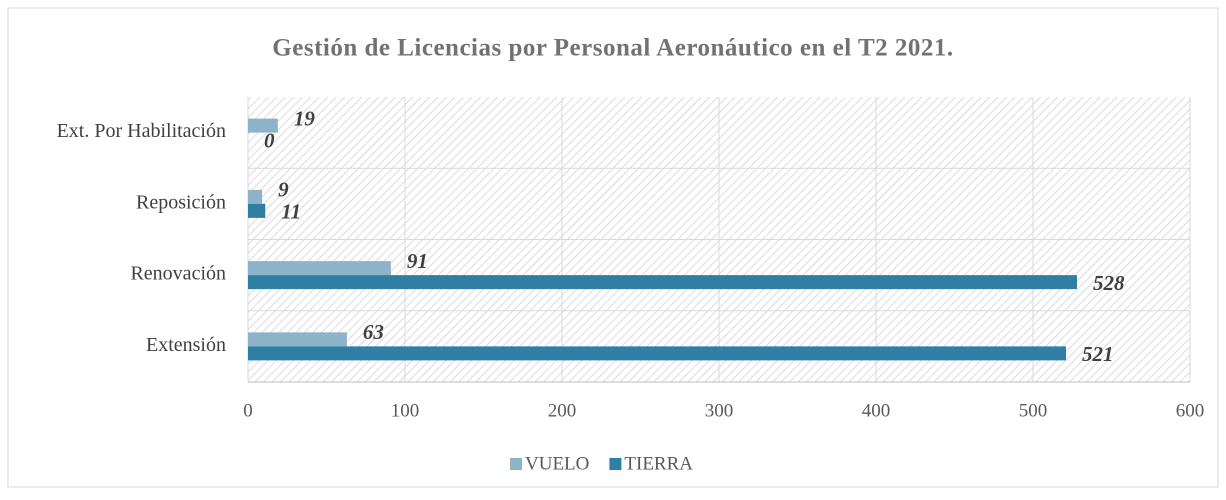 This screenshot has height=500, width=1226. What do you see at coordinates (291, 212) in the screenshot?
I see `value-label: 11` at bounding box center [291, 212].